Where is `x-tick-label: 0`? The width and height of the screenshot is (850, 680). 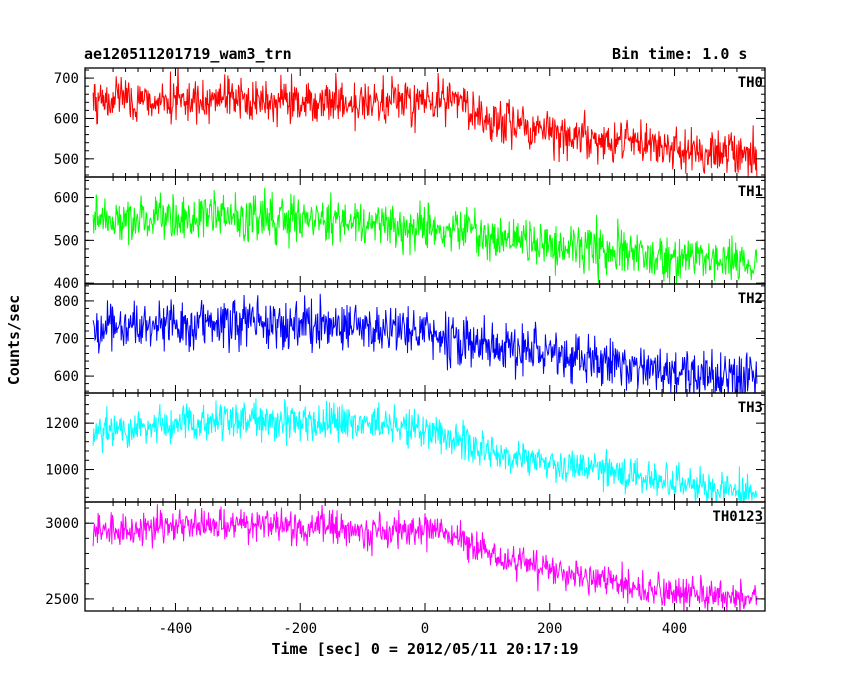
x-tick-label: 0 is located at coordinates (425, 629).